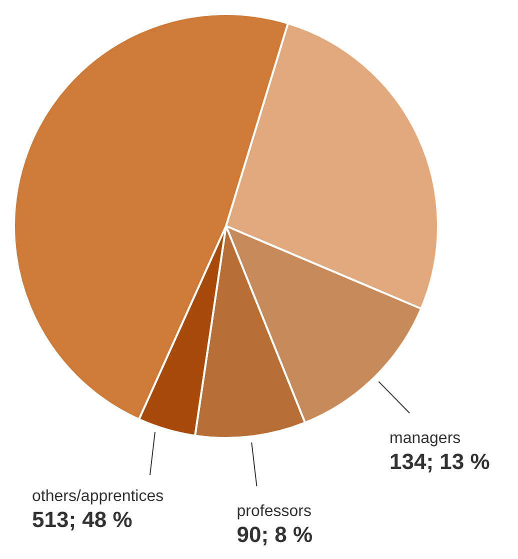  I want to click on slice-label: managers, so click(425, 438).